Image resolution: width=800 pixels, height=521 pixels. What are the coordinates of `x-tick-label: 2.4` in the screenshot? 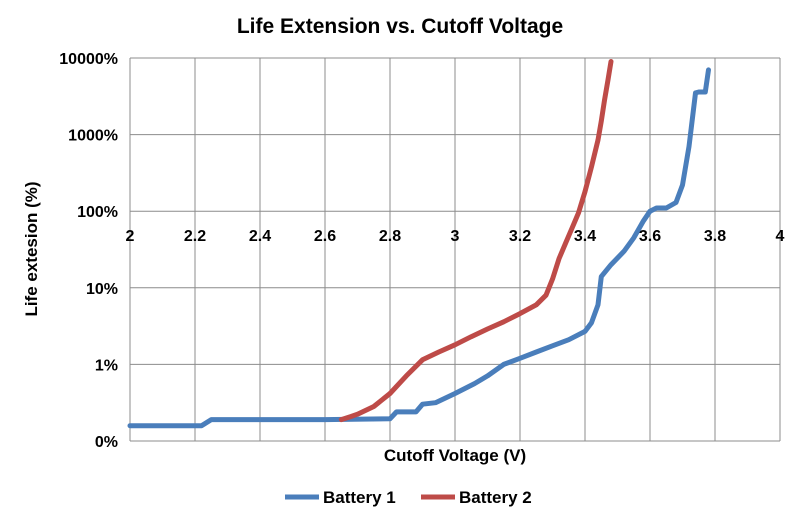 It's located at (260, 236).